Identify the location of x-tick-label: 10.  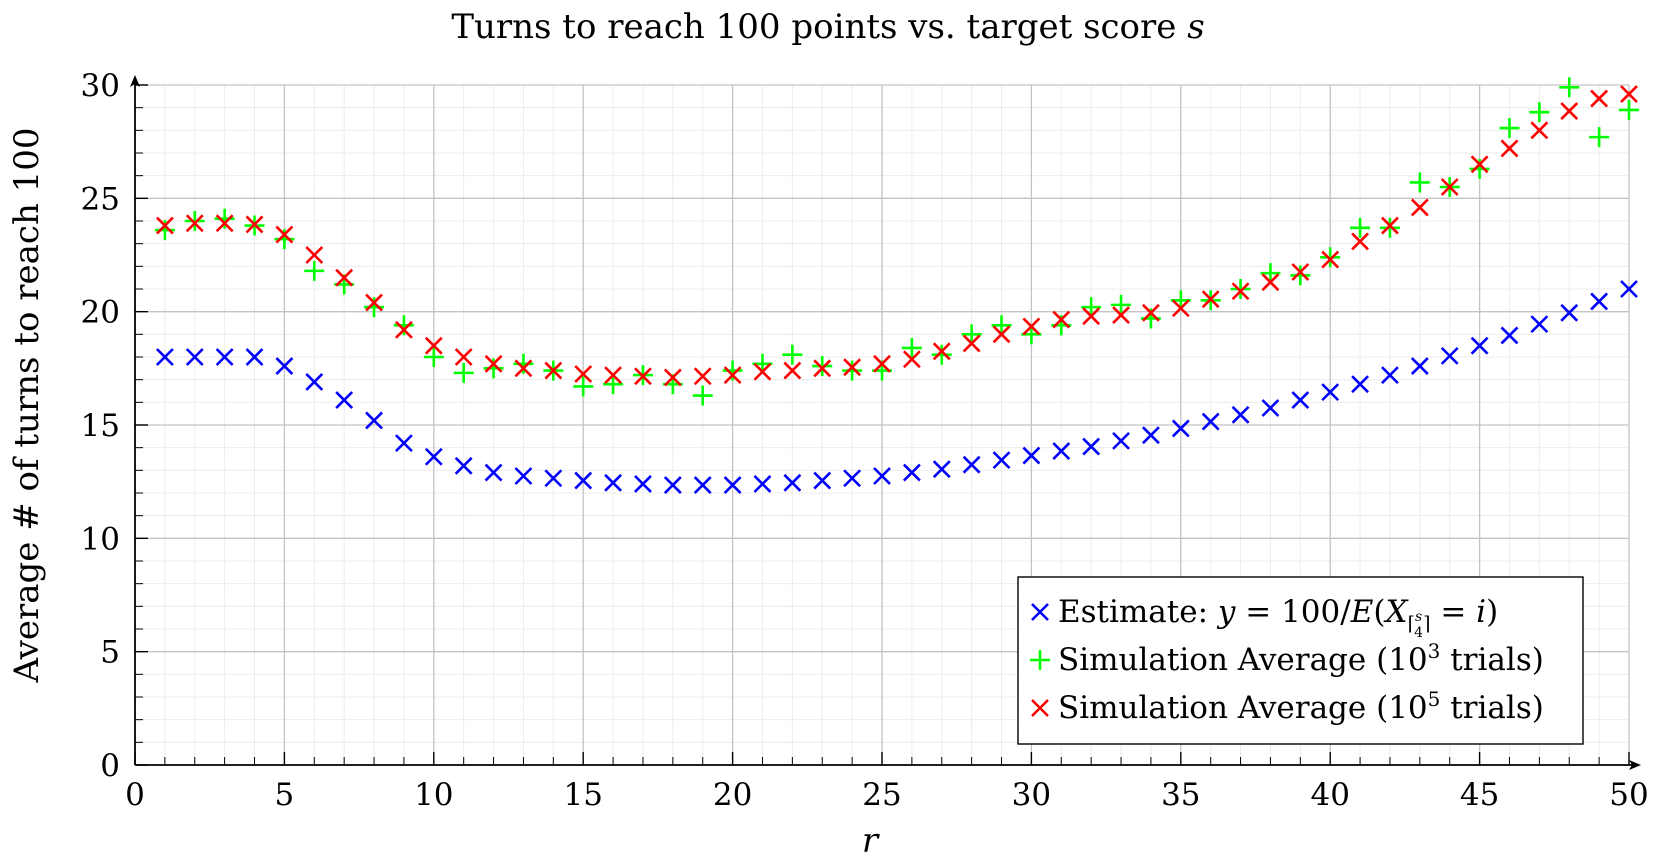
(433, 795).